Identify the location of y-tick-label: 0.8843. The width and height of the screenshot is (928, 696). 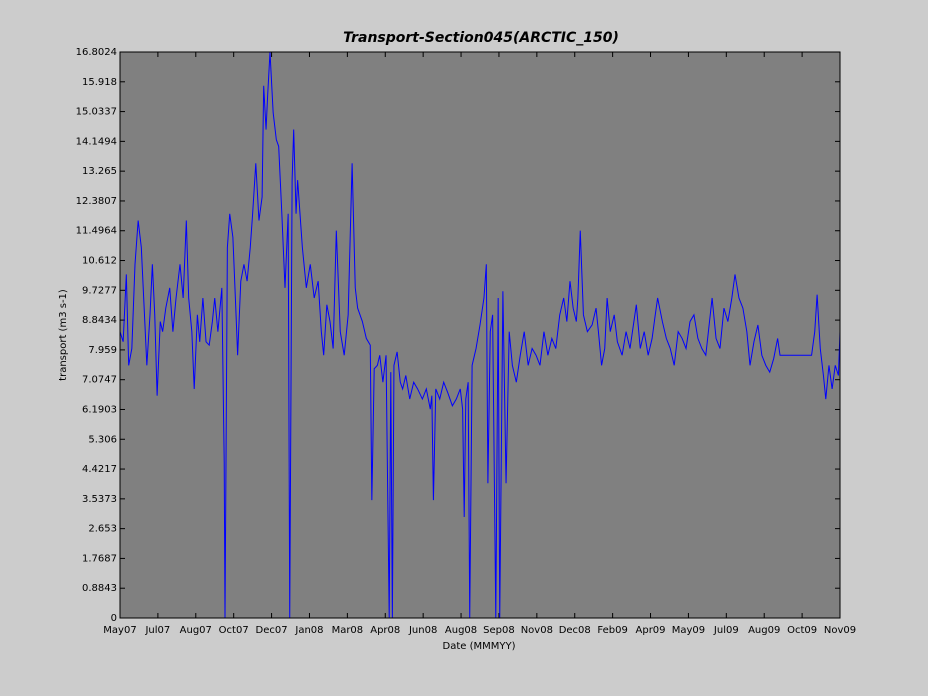
(99, 588).